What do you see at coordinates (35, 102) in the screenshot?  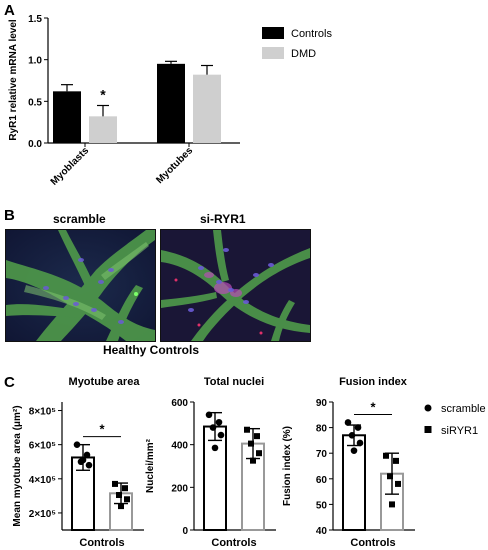 I see `y-tick-label: 0.5` at bounding box center [35, 102].